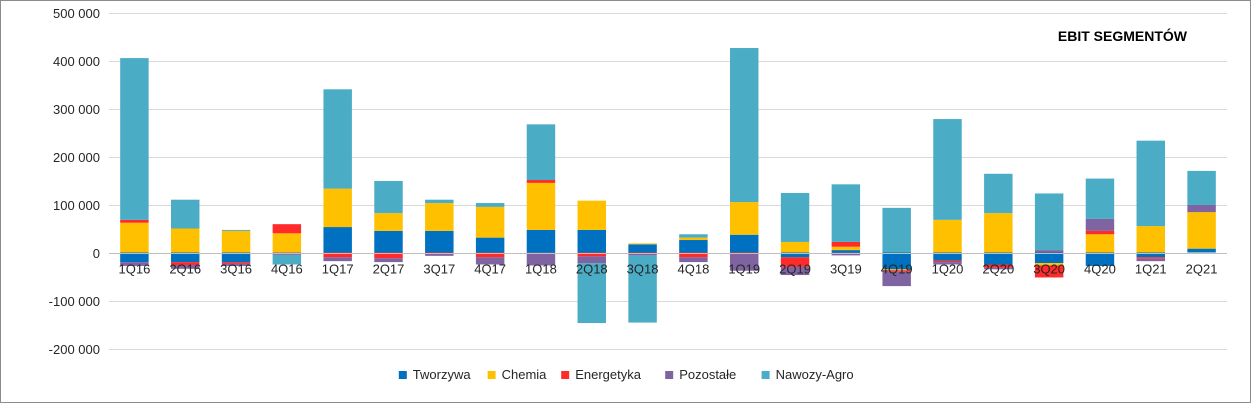 Image resolution: width=1251 pixels, height=403 pixels. What do you see at coordinates (74, 349) in the screenshot?
I see `y-tick-label: -200 000` at bounding box center [74, 349].